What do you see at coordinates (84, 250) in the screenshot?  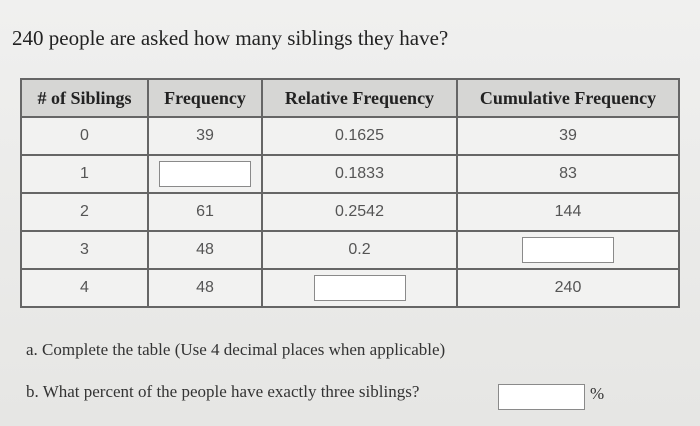 I see `table-cell: 3` at bounding box center [84, 250].